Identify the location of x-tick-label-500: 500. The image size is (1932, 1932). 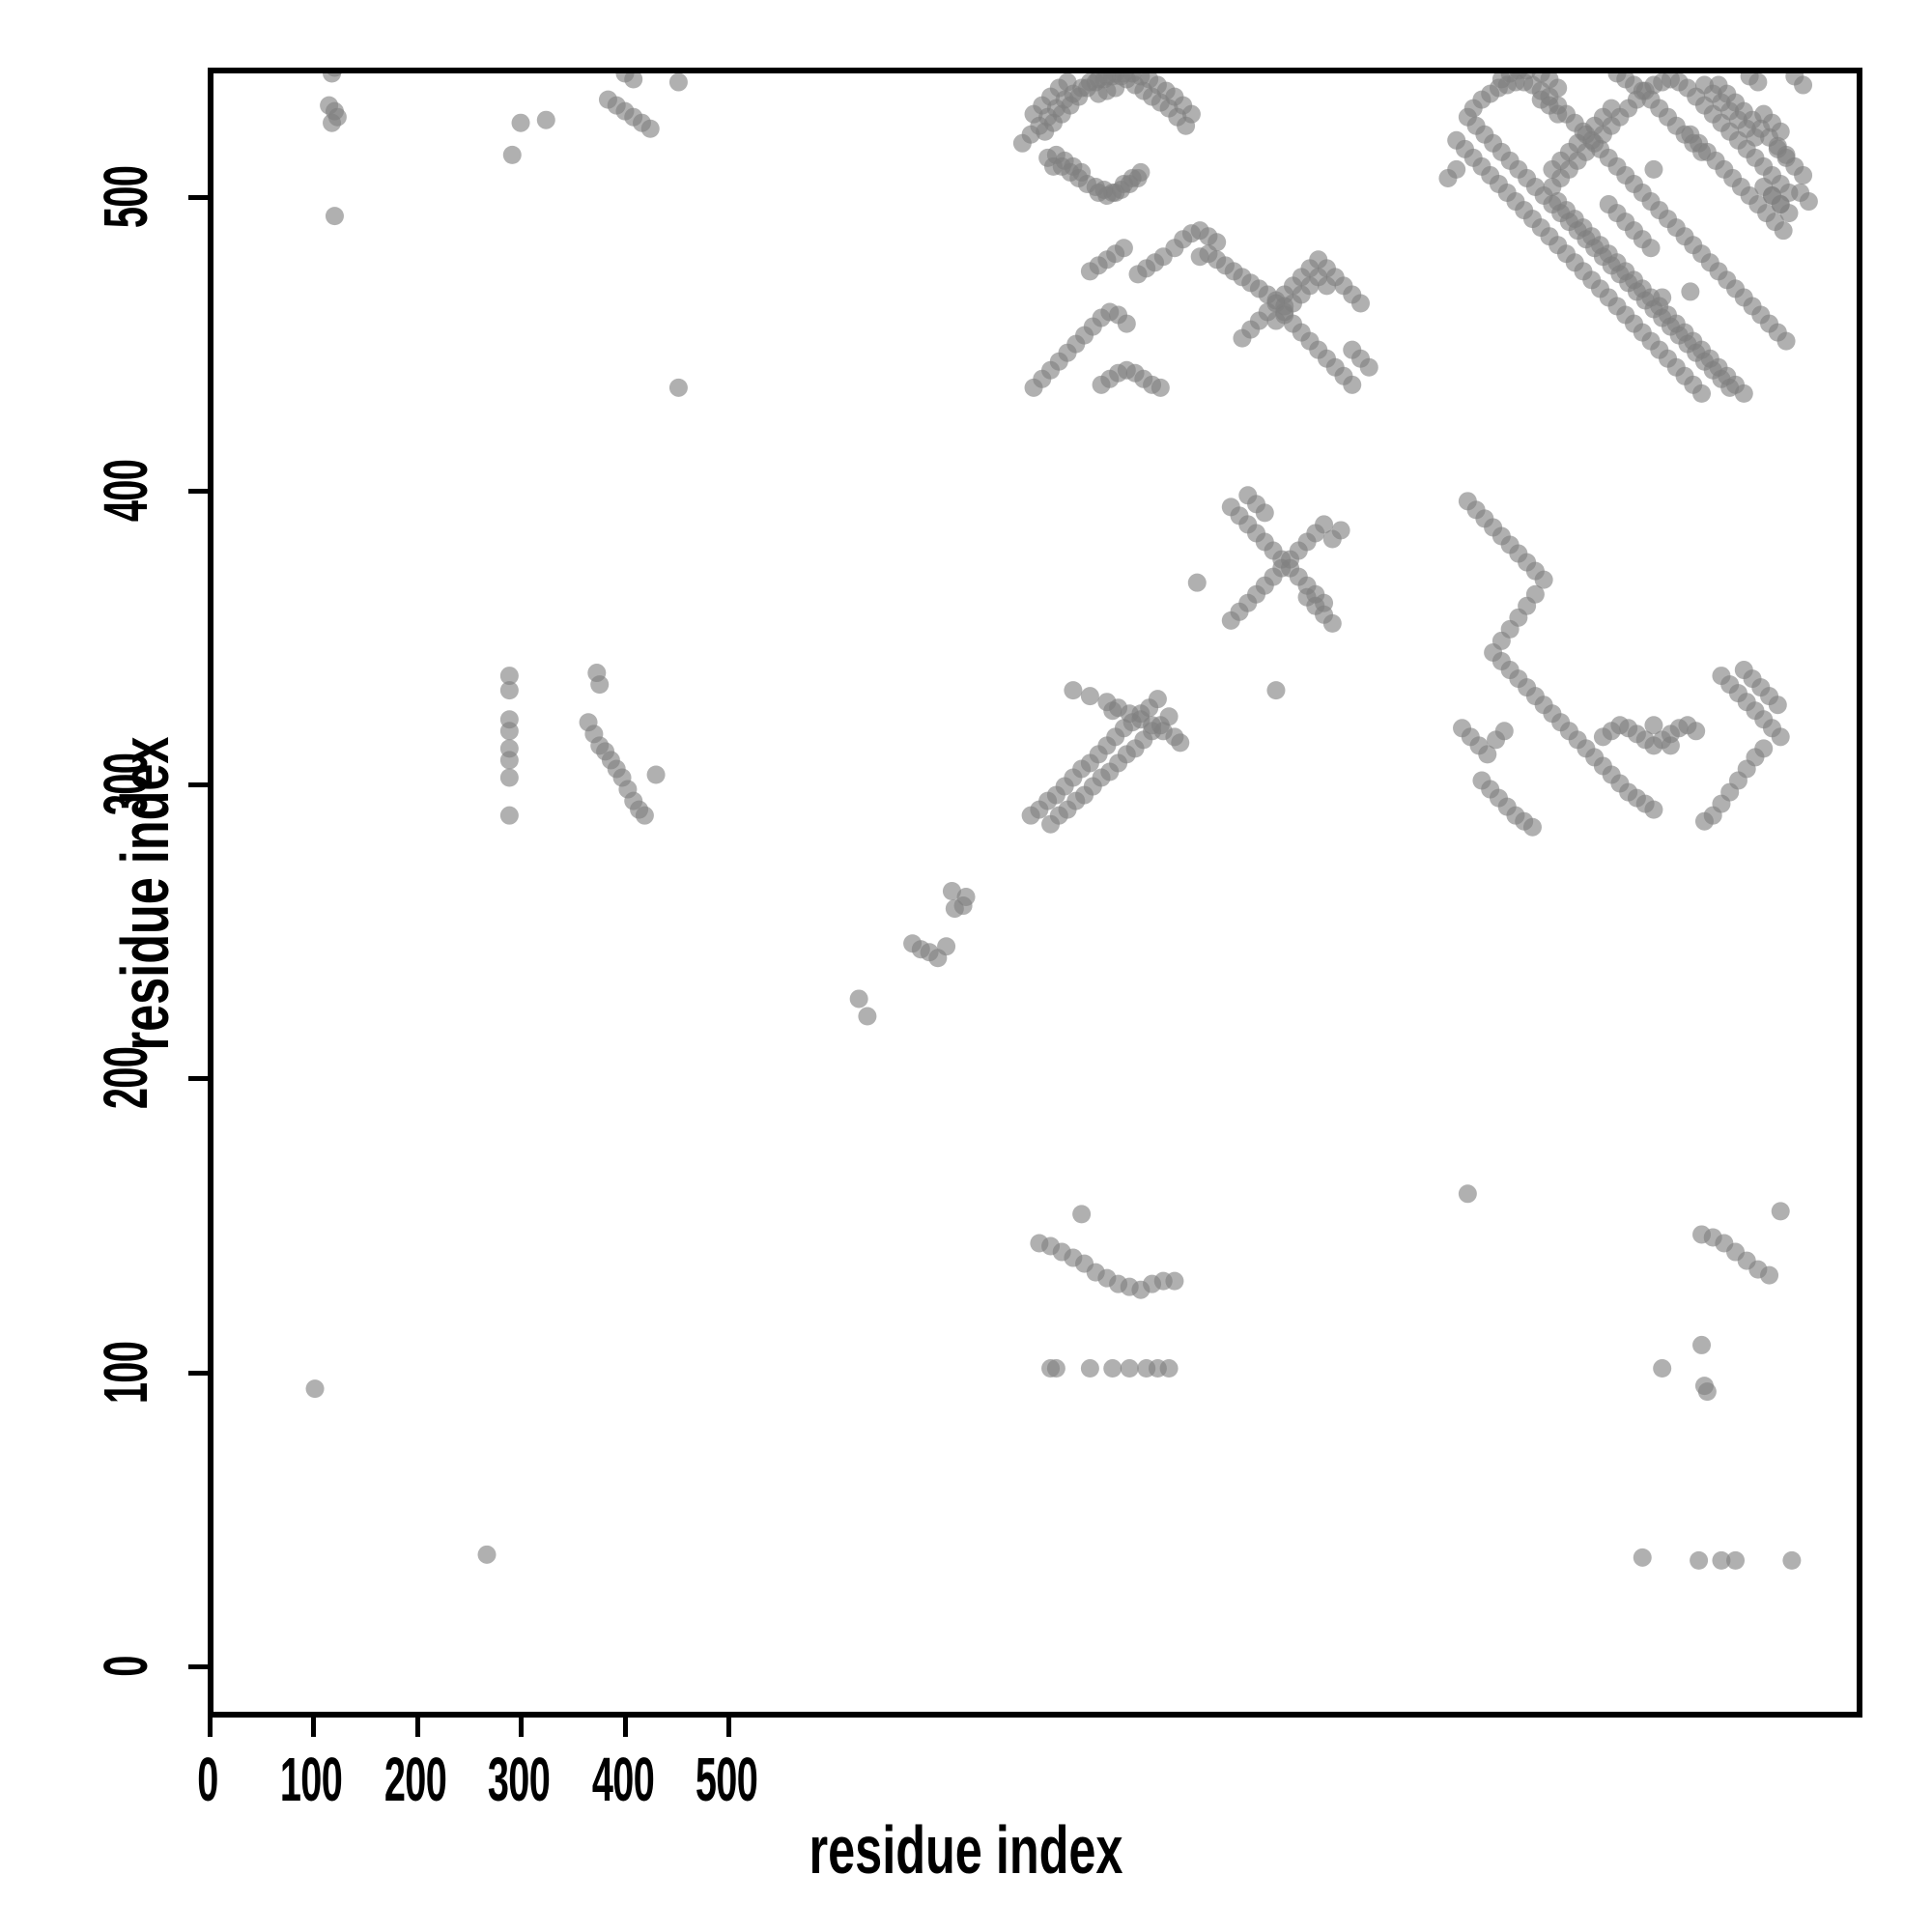
(726, 1779).